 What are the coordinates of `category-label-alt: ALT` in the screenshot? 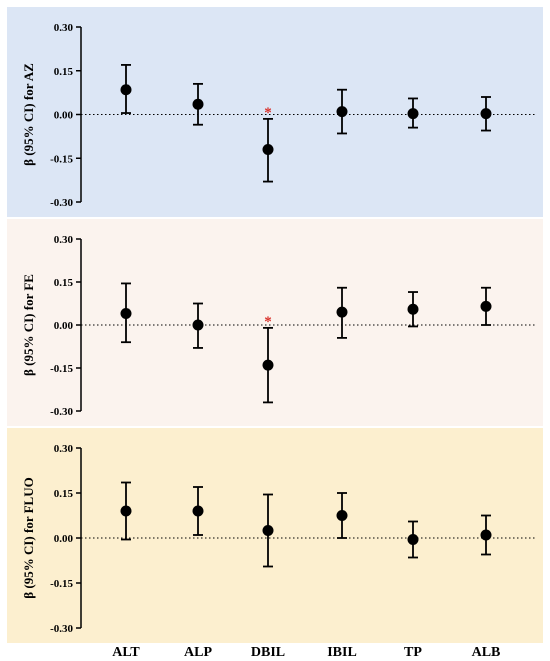 It's located at (126, 652).